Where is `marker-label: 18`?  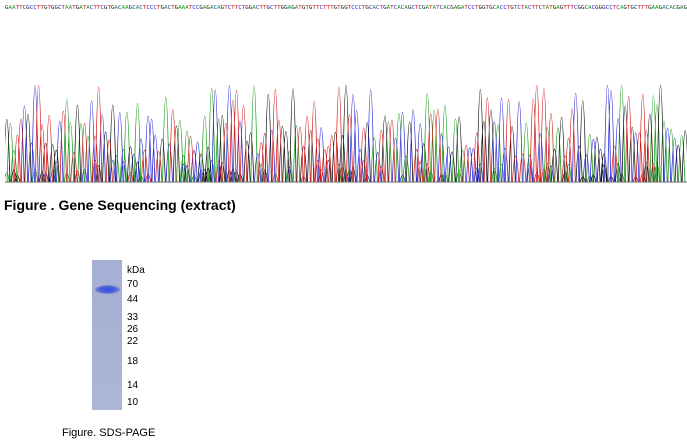 marker-label: 18 is located at coordinates (133, 361).